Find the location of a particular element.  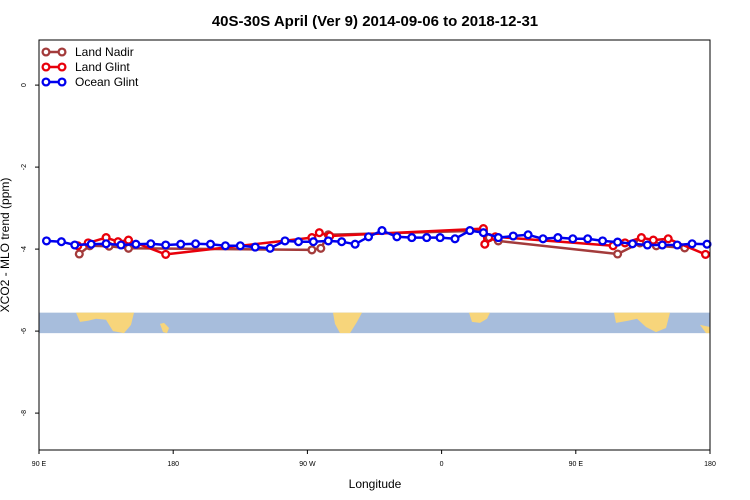

map-strip is located at coordinates (374, 323).